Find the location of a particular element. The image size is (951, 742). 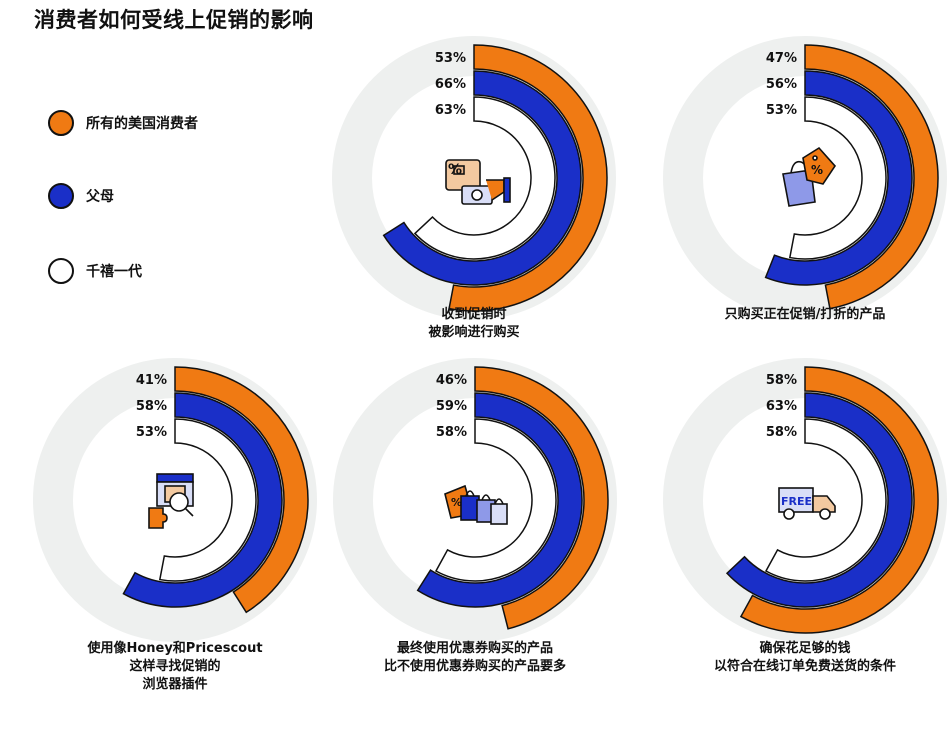

data-label: 46% is located at coordinates (451, 380).